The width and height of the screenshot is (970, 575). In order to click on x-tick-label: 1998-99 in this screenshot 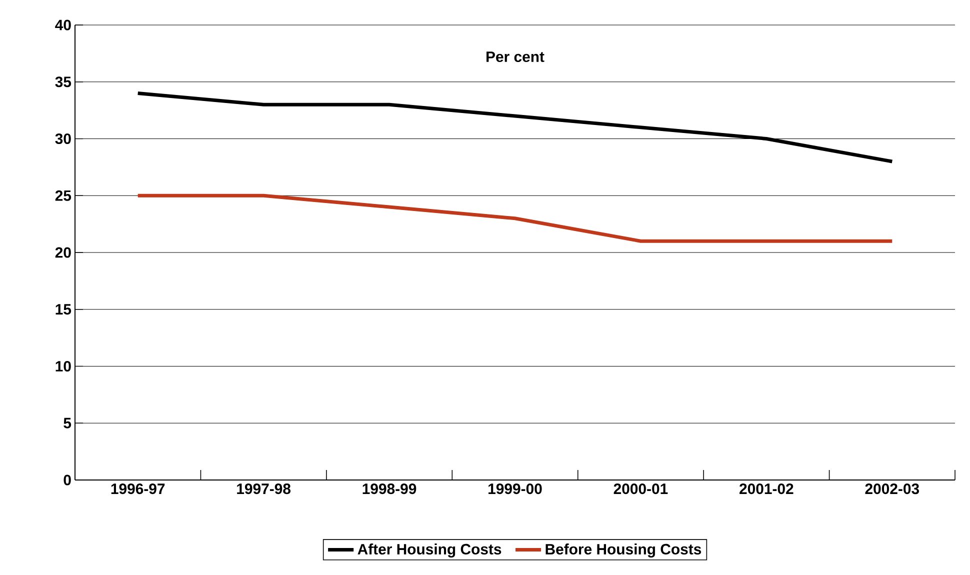, I will do `click(389, 489)`.